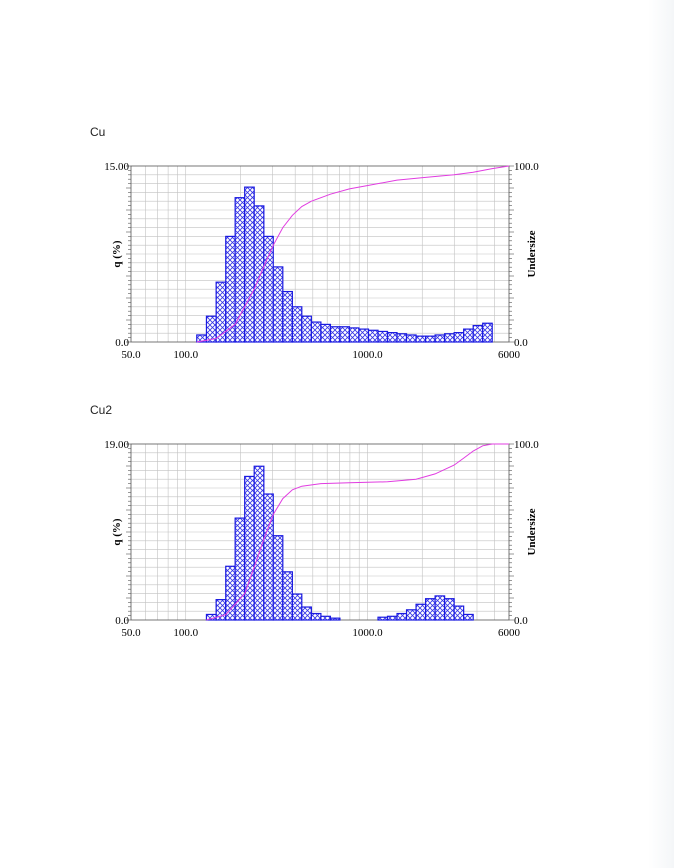  Describe the element at coordinates (98, 132) in the screenshot. I see `chart-title: Cu` at that location.